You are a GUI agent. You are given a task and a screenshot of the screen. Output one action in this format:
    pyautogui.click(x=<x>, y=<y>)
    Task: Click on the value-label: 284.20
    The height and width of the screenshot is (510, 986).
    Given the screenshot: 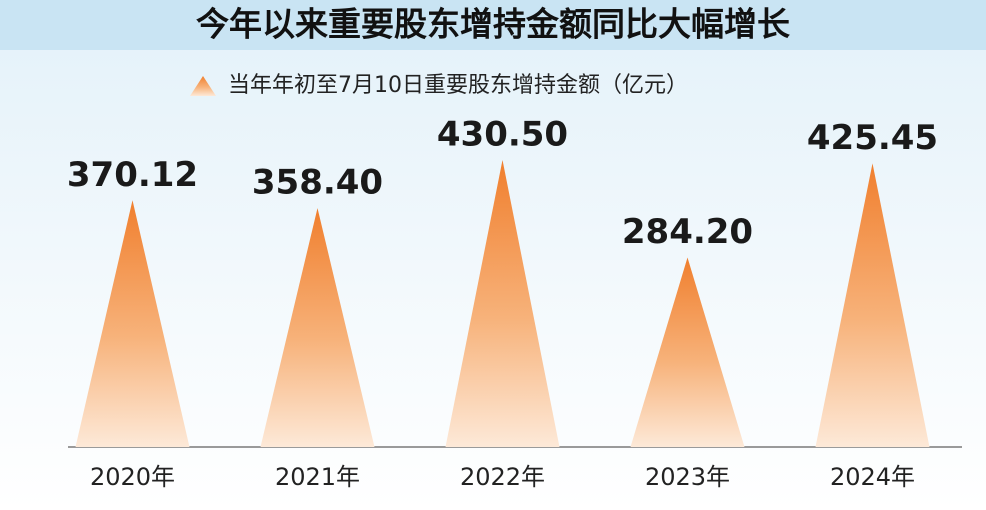 What is the action you would take?
    pyautogui.click(x=687, y=232)
    